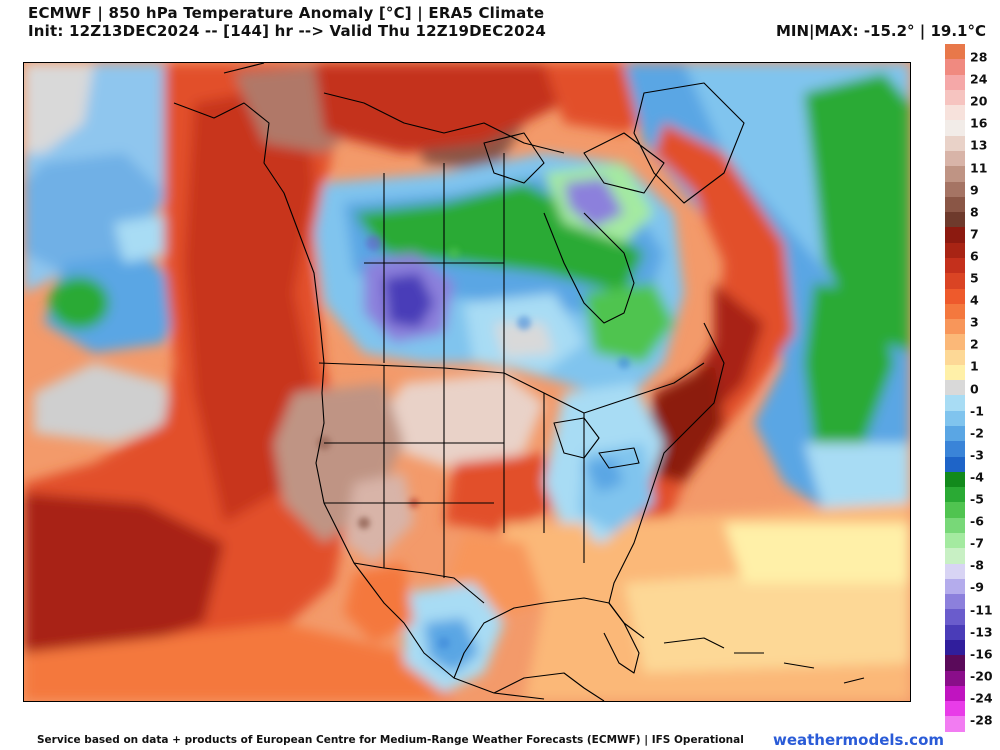 The height and width of the screenshot is (750, 1000). Describe the element at coordinates (979, 123) in the screenshot. I see `legend-label: 16` at that location.